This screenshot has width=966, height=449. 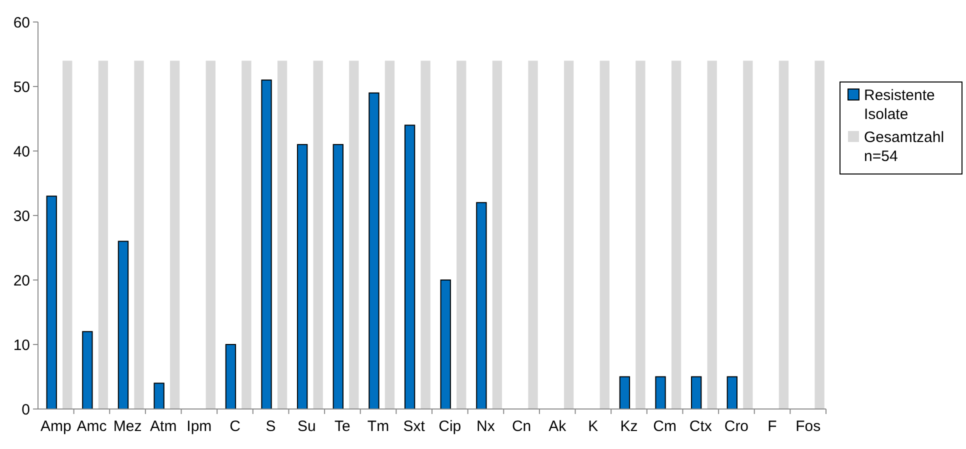 I want to click on x-tick-label: Amc, so click(x=92, y=426).